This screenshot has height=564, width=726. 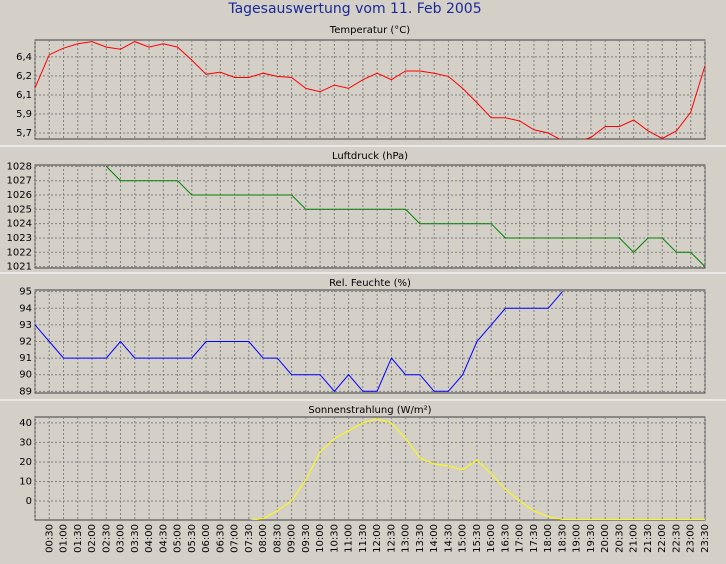 I want to click on y-tick-label: 40, so click(x=25, y=423).